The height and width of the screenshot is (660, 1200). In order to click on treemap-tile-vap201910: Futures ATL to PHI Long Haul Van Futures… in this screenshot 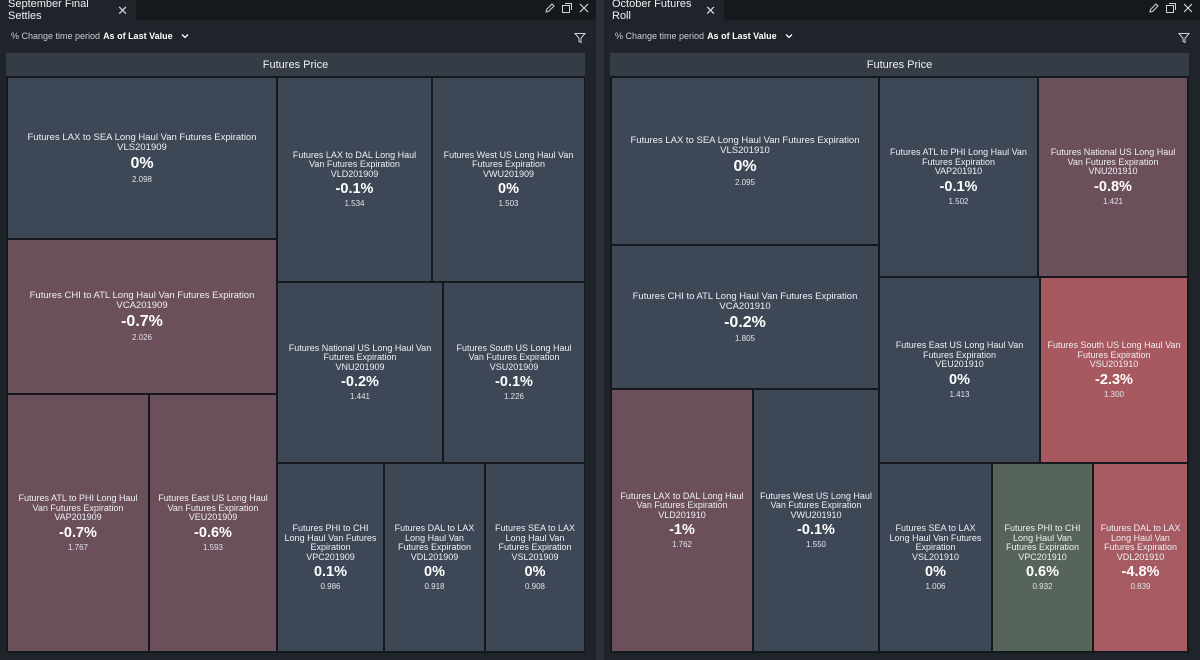, I will do `click(958, 177)`.